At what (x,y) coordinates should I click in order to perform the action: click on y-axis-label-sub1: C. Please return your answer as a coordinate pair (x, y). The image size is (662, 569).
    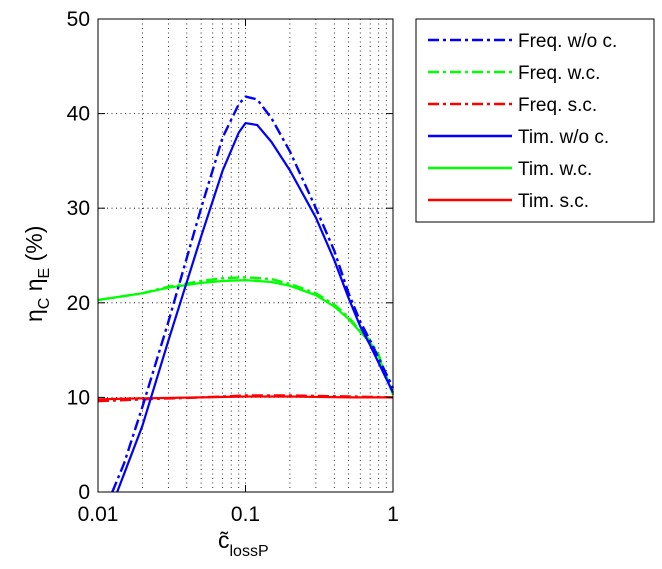
    Looking at the image, I should click on (44, 304).